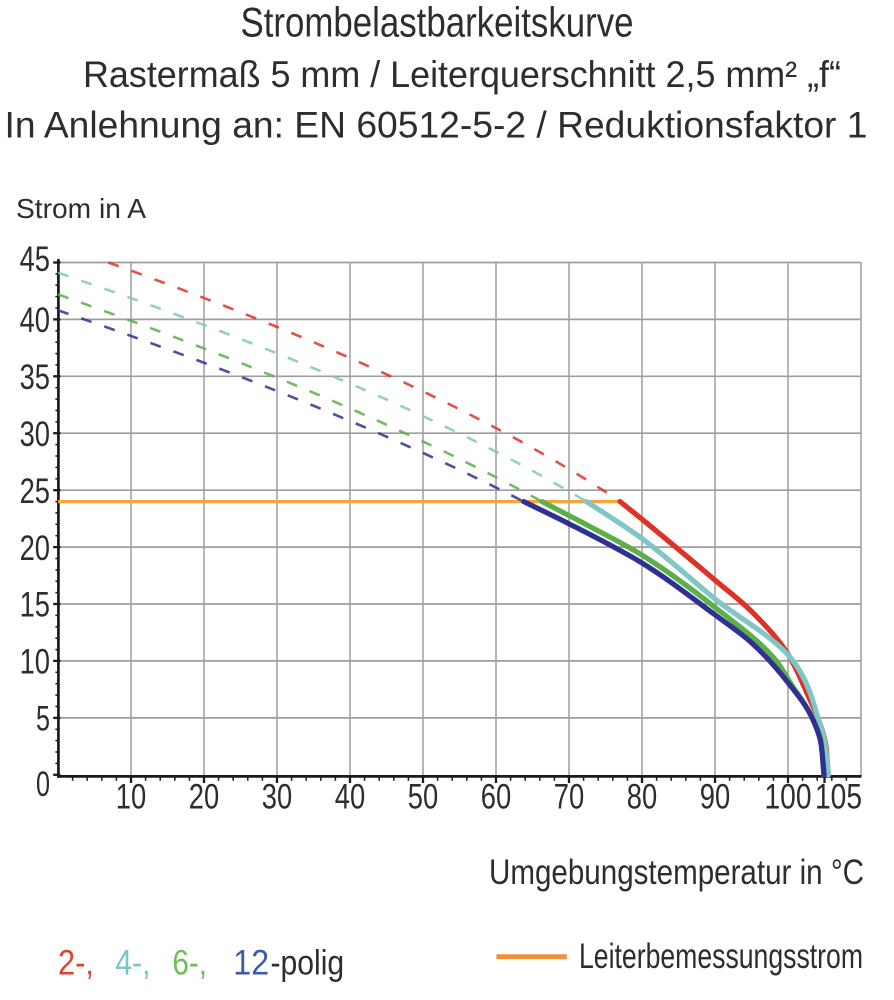 The image size is (894, 1000). I want to click on svg-text: Umgebungstemperatur in °C, so click(676, 872).